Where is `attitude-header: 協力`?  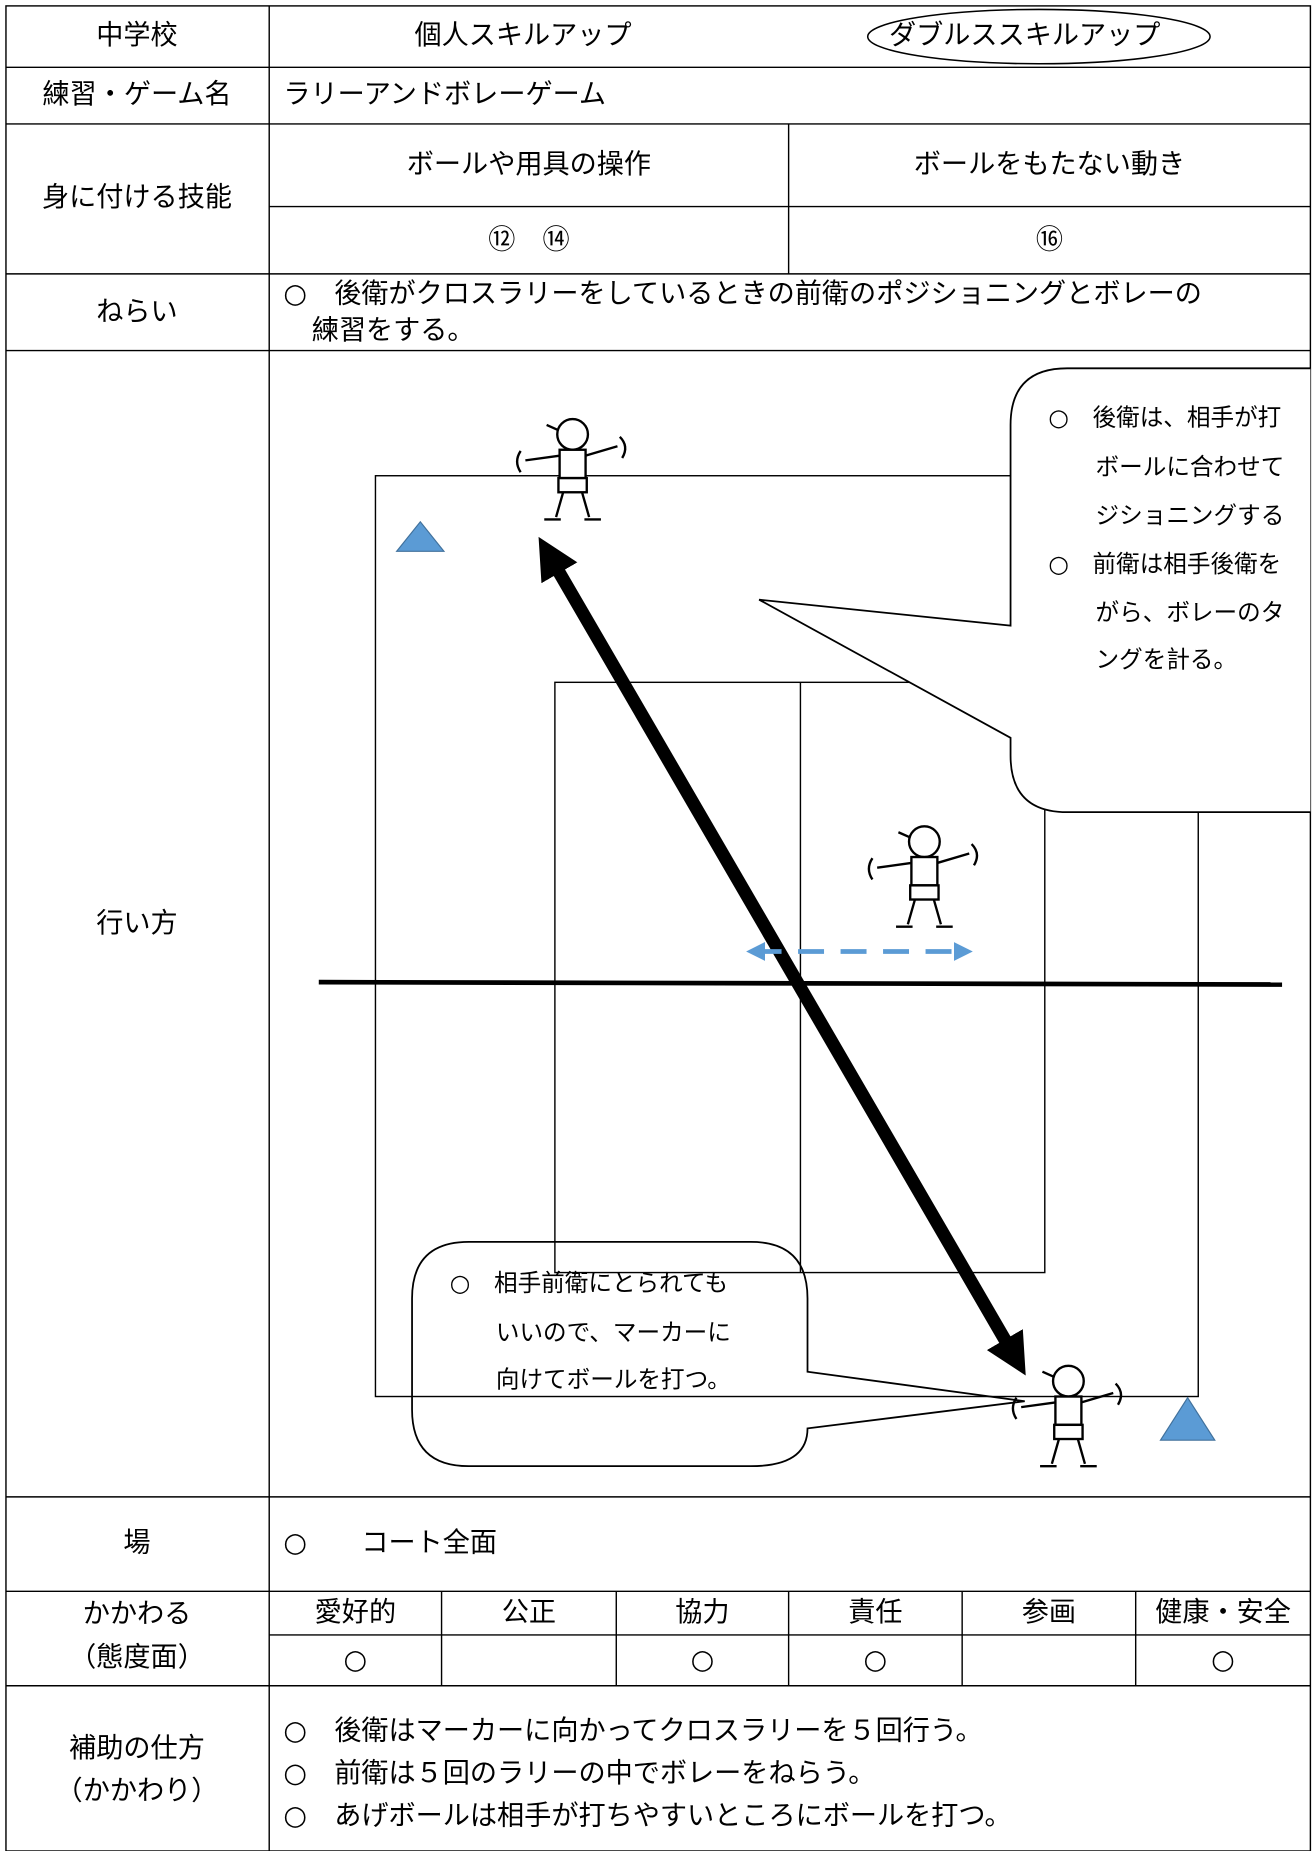 attitude-header: 協力 is located at coordinates (702, 1612).